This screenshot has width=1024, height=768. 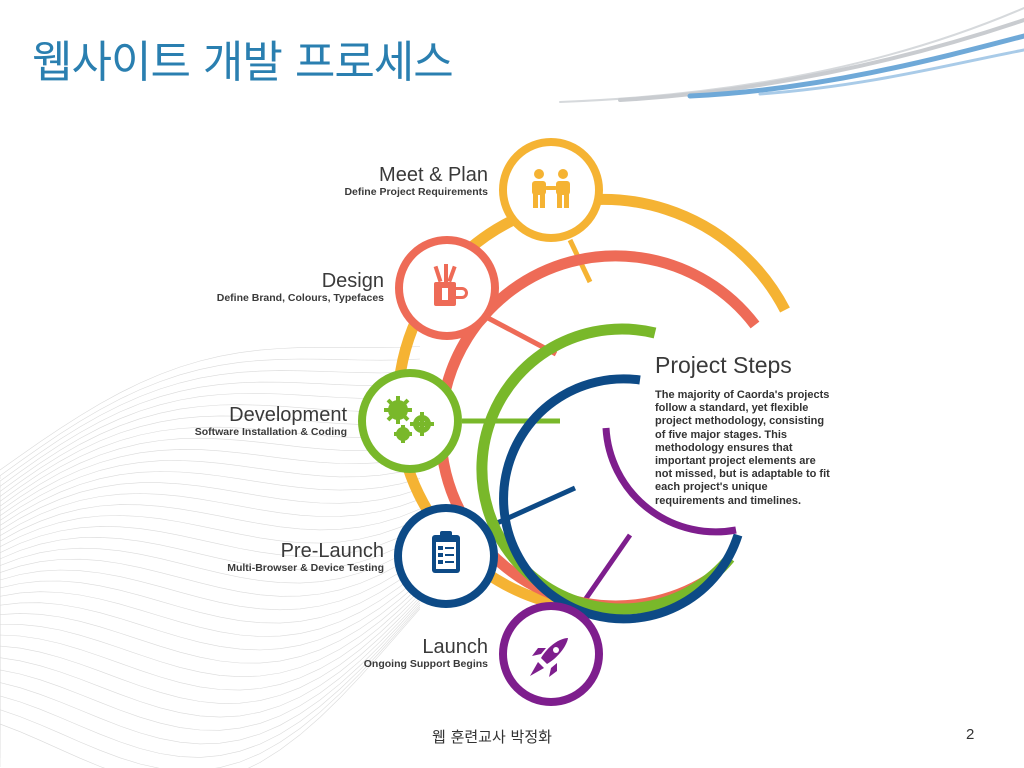 I want to click on rocket-icon, so click(x=549, y=657).